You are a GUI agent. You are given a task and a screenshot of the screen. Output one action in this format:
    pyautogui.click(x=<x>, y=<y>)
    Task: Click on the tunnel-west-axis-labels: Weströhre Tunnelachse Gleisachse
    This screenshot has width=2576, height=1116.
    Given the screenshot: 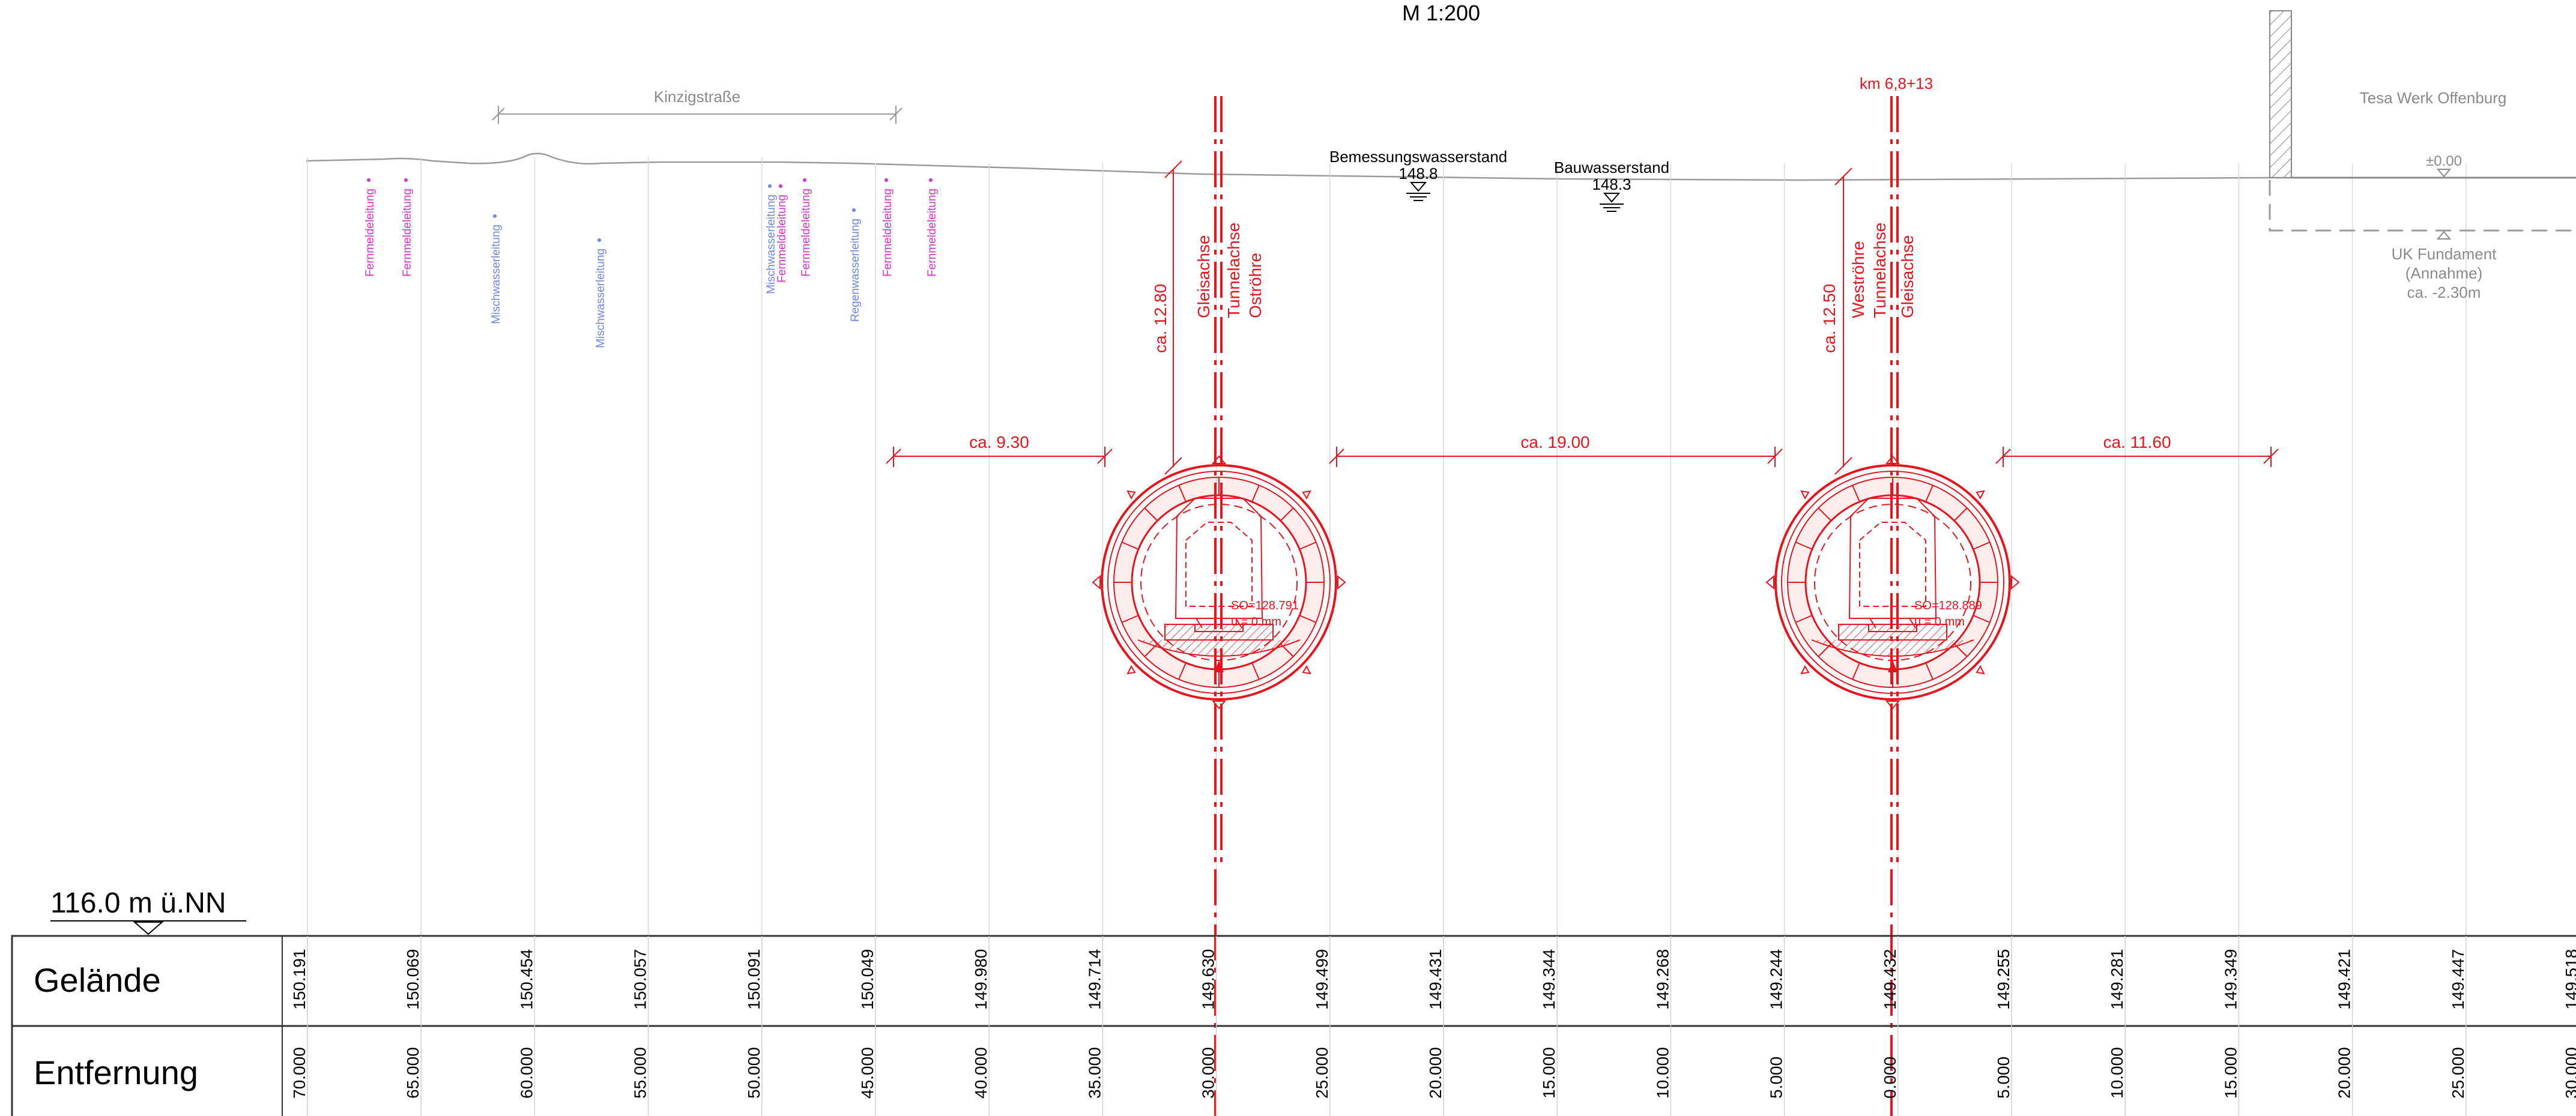 What is the action you would take?
    pyautogui.click(x=1883, y=270)
    